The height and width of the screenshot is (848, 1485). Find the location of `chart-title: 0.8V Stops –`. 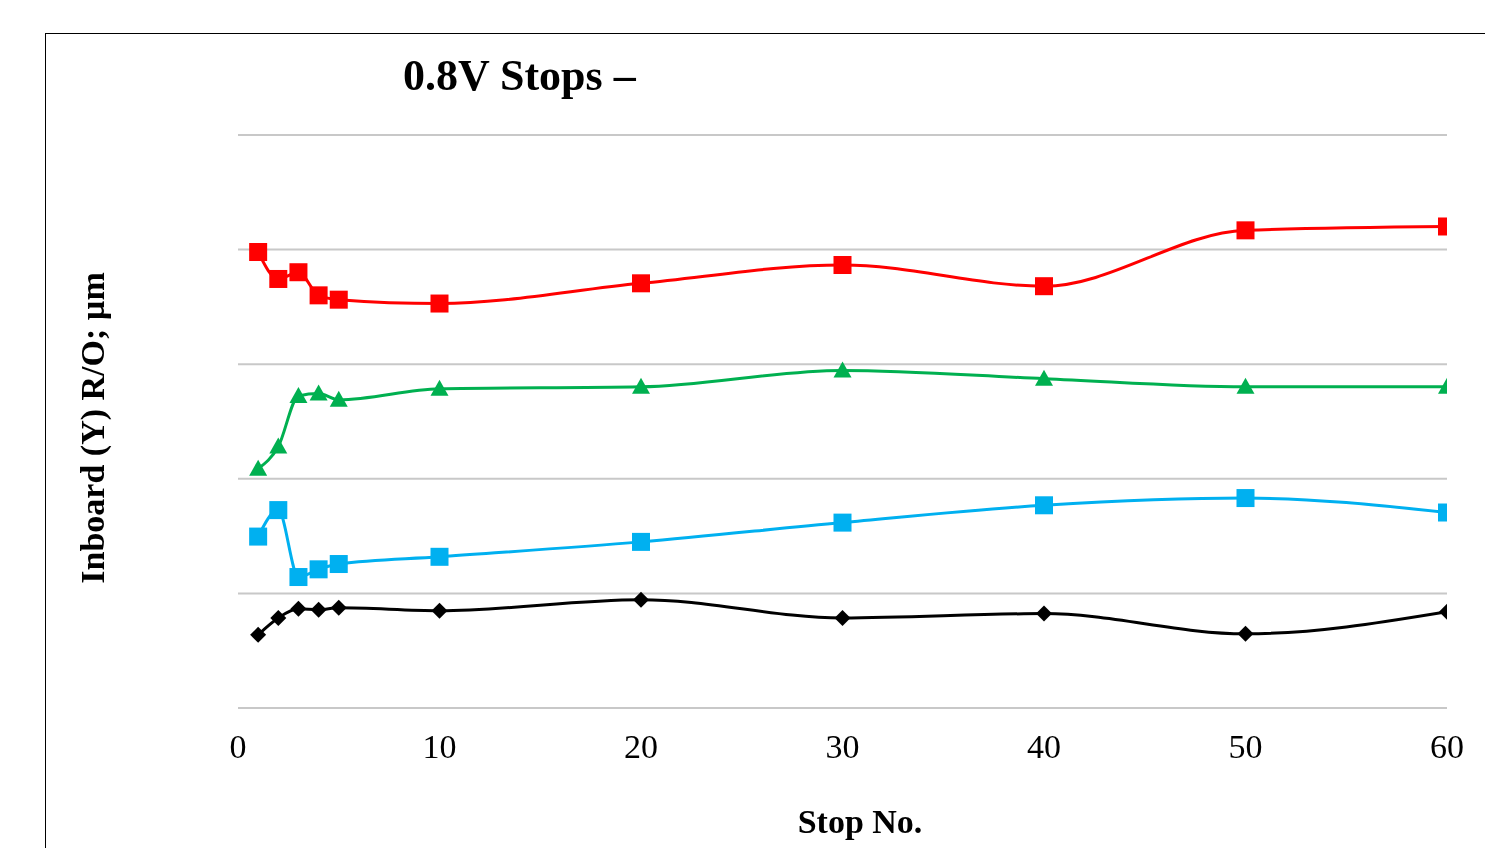

chart-title: 0.8V Stops – is located at coordinates (519, 75).